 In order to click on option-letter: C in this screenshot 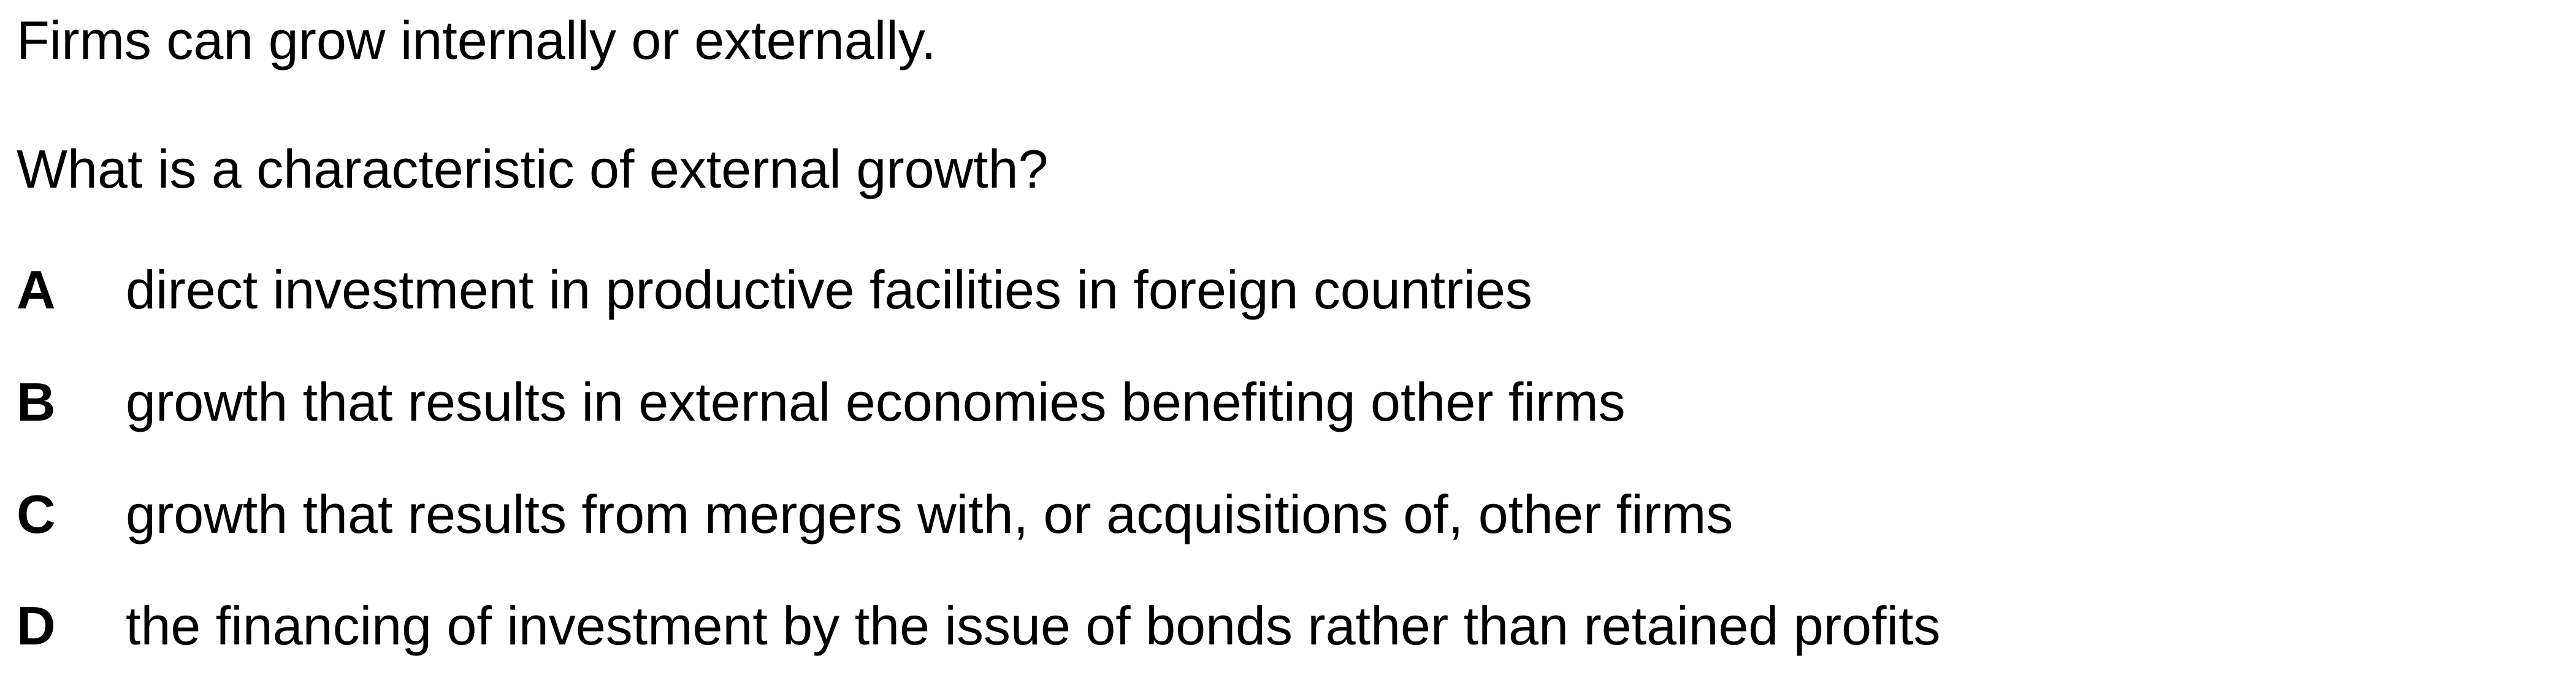, I will do `click(36, 514)`.